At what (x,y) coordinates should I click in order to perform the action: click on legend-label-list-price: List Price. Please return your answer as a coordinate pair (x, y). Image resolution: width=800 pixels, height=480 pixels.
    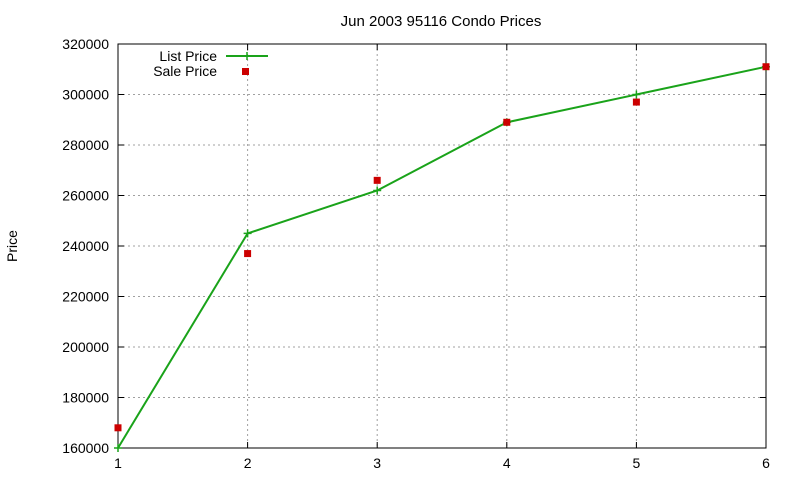
    Looking at the image, I should click on (188, 56).